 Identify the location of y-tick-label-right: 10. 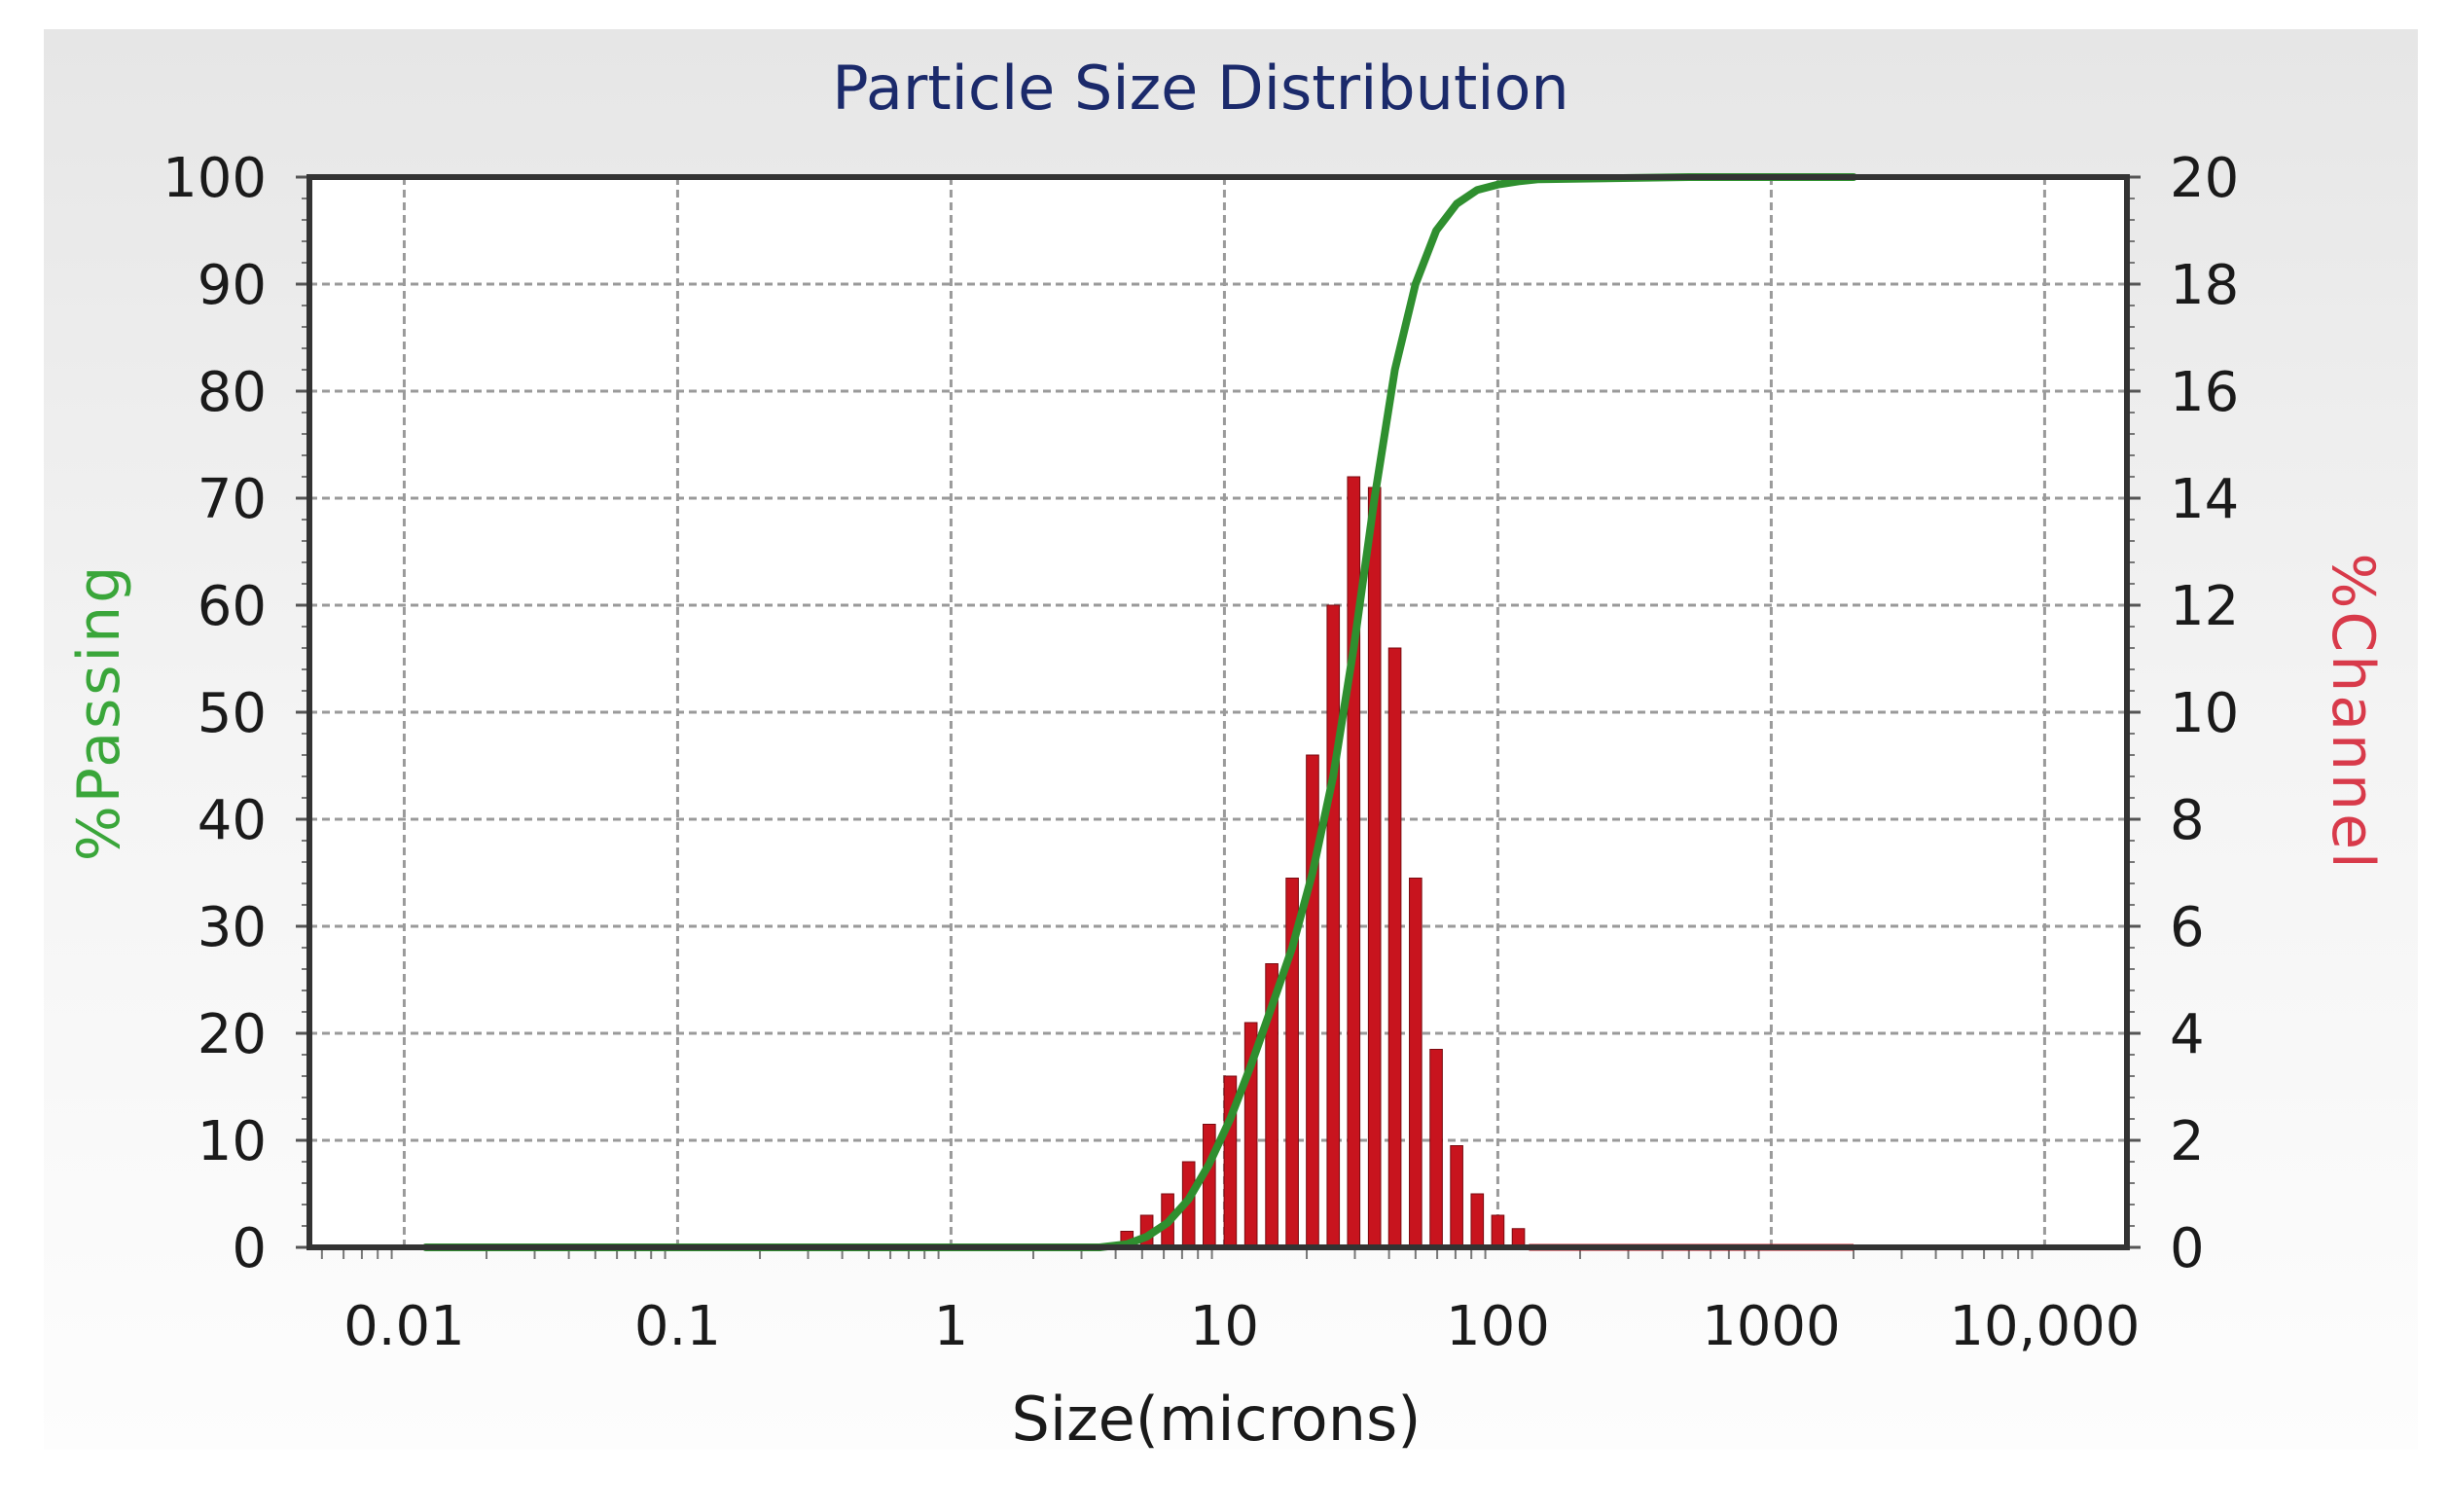
(2204, 713).